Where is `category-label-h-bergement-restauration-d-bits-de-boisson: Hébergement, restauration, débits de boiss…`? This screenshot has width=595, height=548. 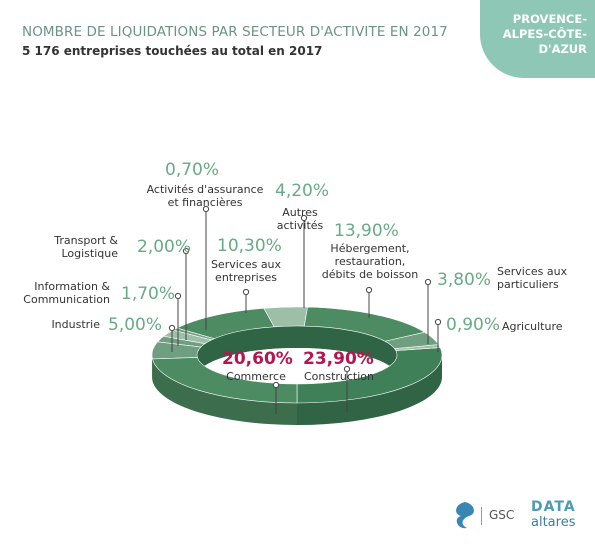 category-label-h-bergement-restauration-d-bits-de-boisson: Hébergement, restauration, débits de boiss… is located at coordinates (370, 261).